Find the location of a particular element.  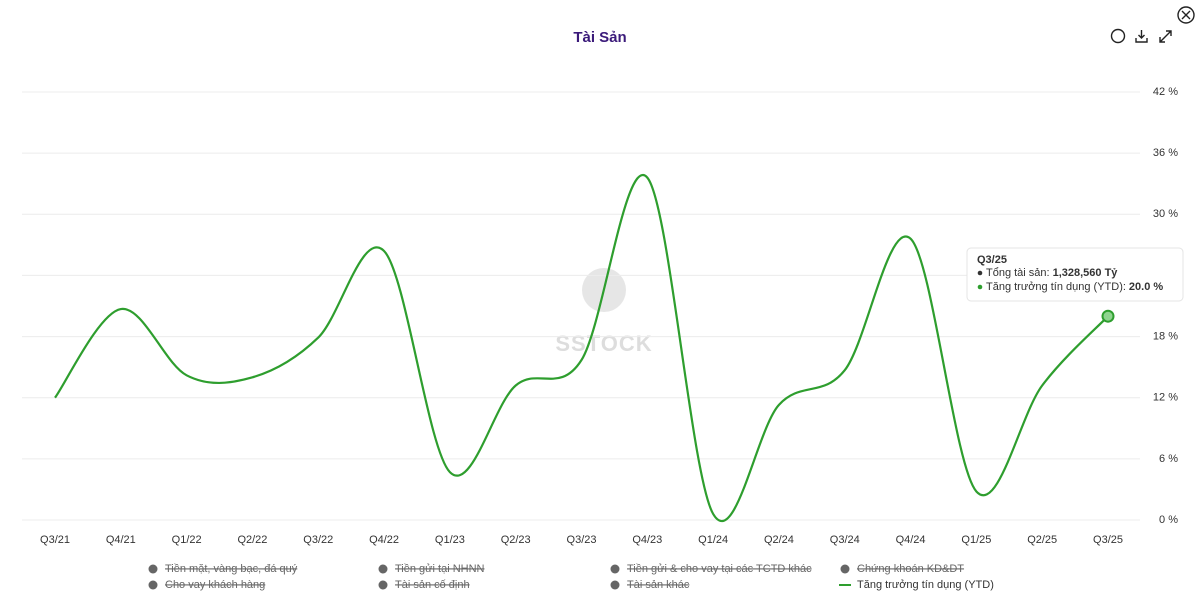

close-icon is located at coordinates (1186, 15).